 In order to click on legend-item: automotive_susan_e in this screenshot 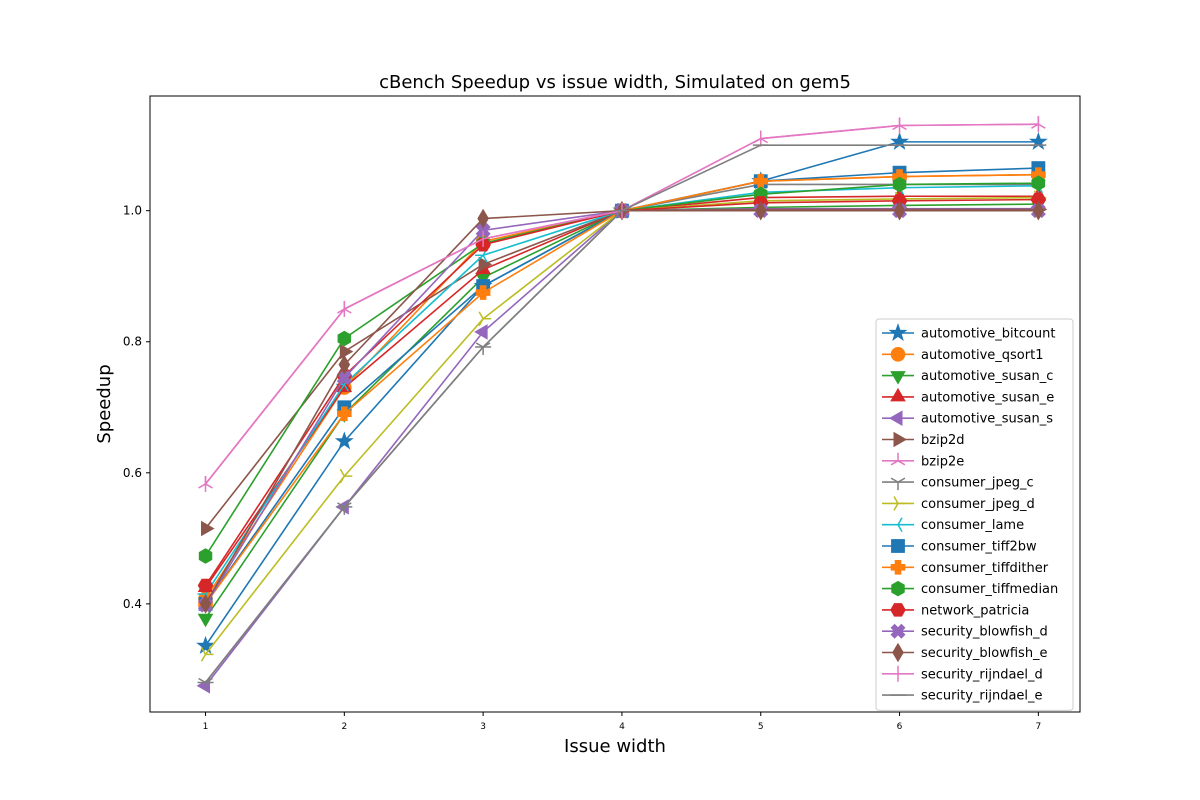, I will do `click(968, 396)`.